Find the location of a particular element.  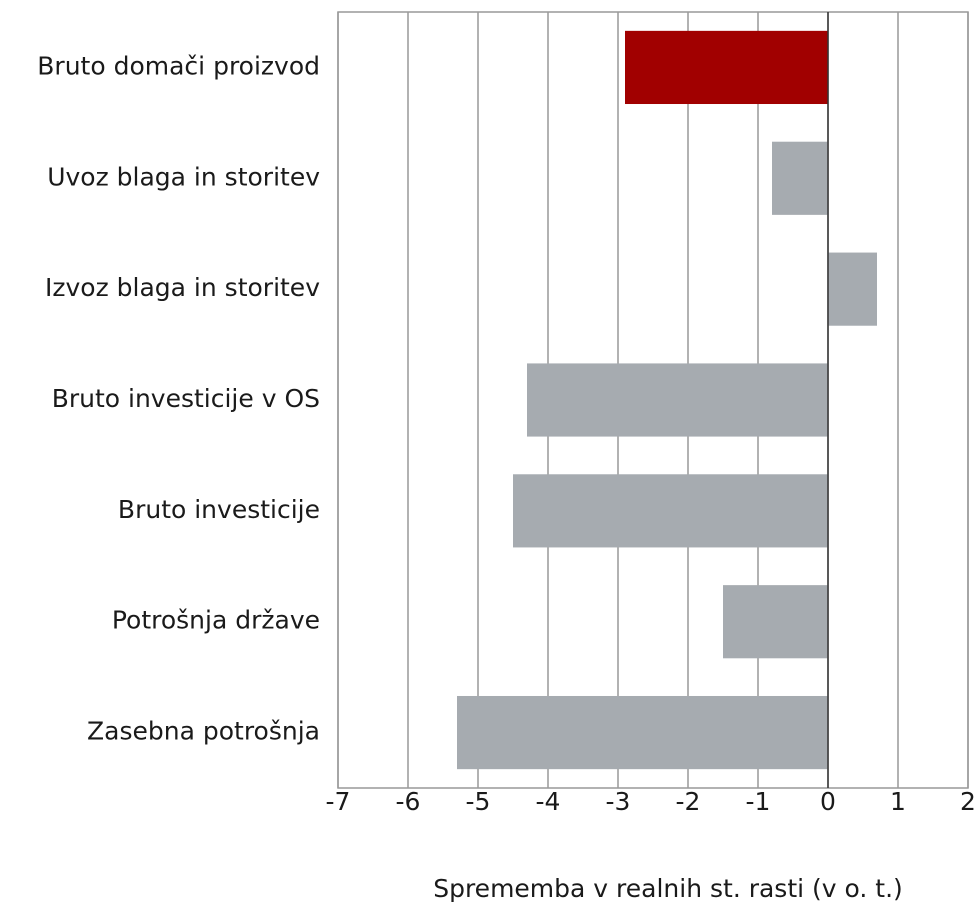

x-tick-label: -2 is located at coordinates (688, 801).